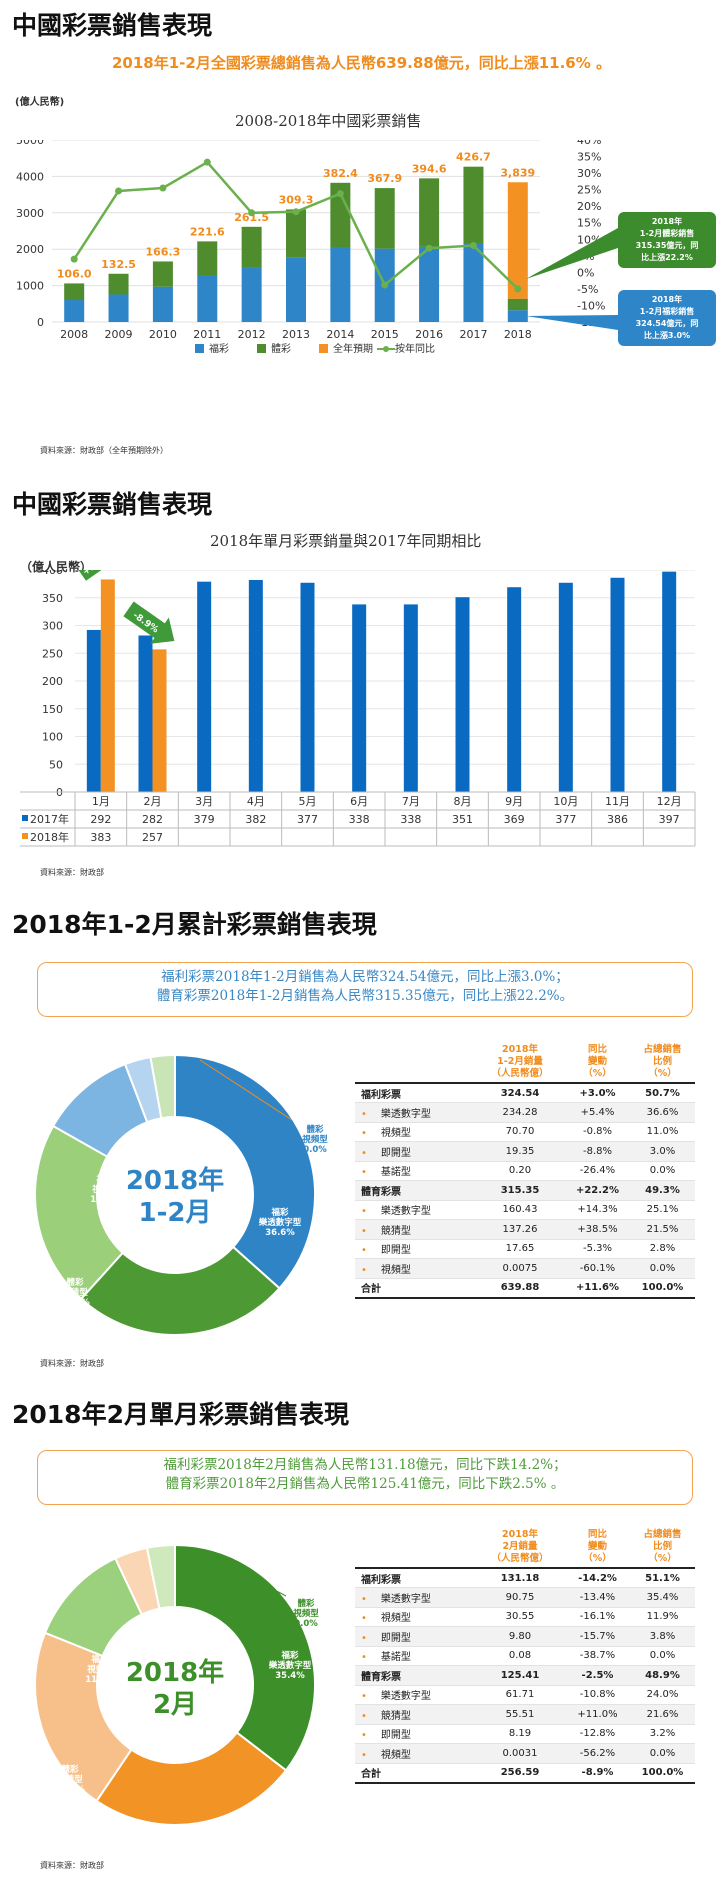  What do you see at coordinates (520, 1773) in the screenshot?
I see `table-cell-value: 256.59` at bounding box center [520, 1773].